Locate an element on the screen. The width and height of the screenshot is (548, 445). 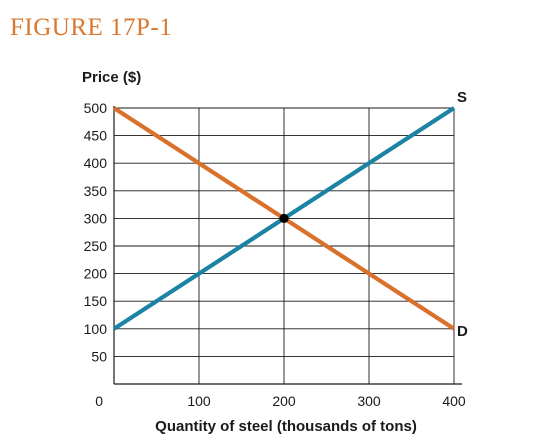
x-tick-label-400: 400 is located at coordinates (454, 401).